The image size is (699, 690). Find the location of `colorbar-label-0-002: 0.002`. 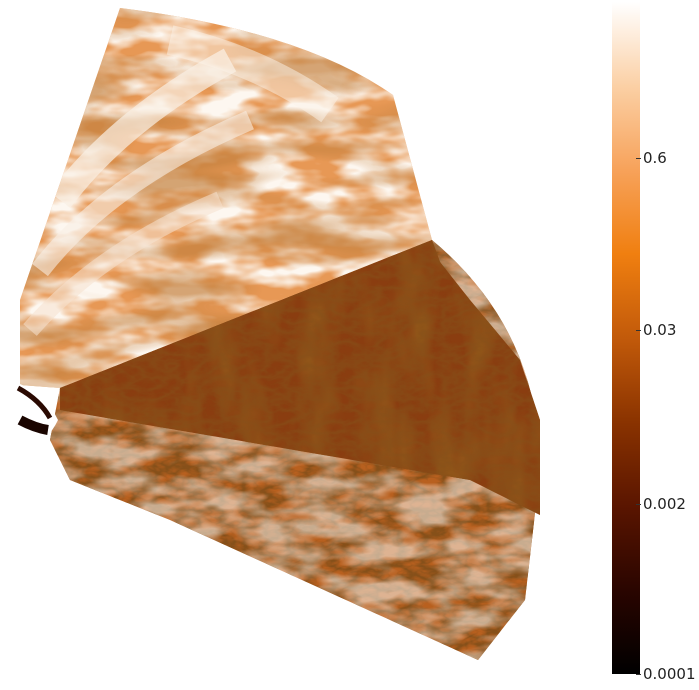

colorbar-label-0-002: 0.002 is located at coordinates (664, 504).